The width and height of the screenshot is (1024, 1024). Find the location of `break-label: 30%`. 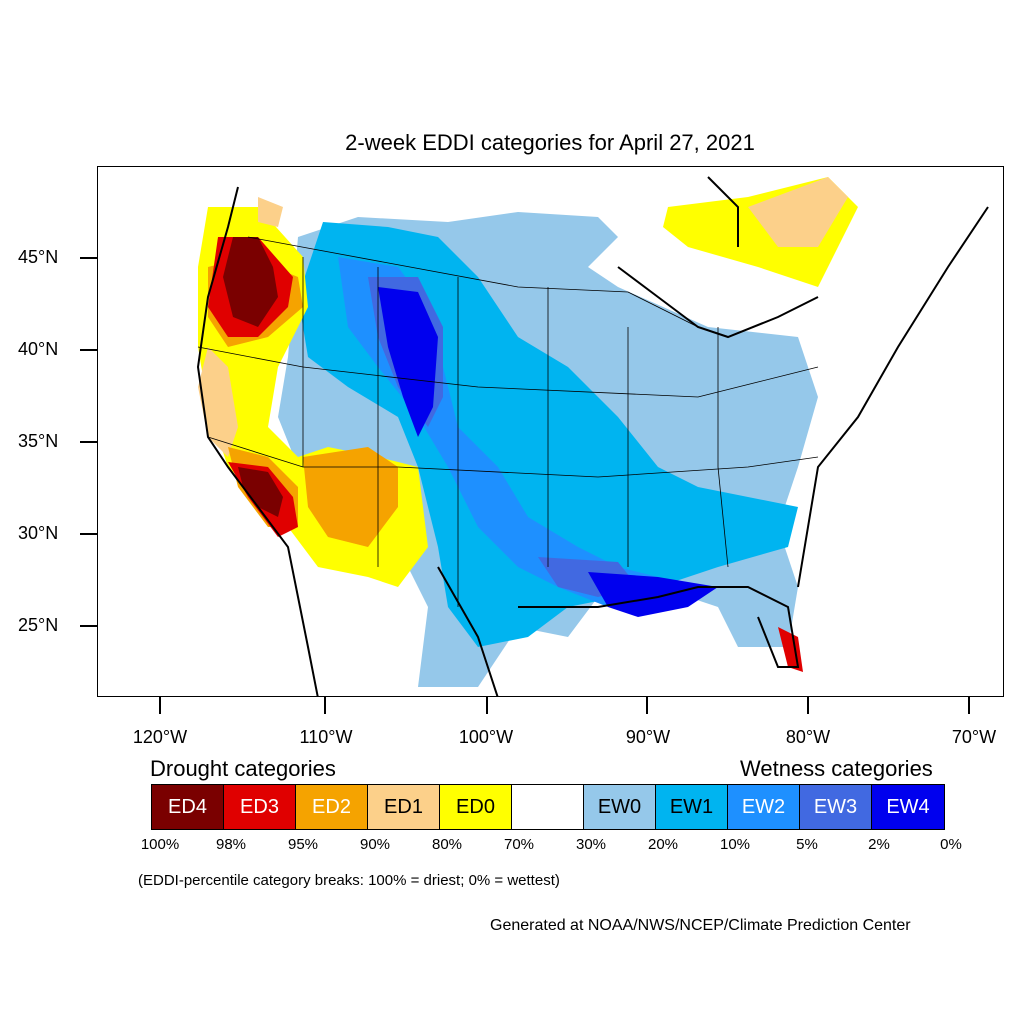

break-label: 30% is located at coordinates (591, 844).